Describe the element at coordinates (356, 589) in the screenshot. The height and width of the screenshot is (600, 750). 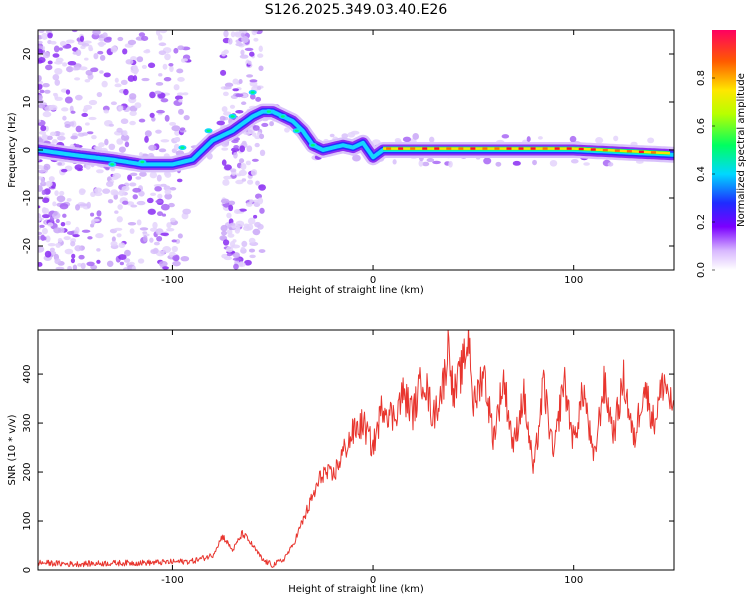
I see `snr-x-label: Height of straight line (km)` at that location.